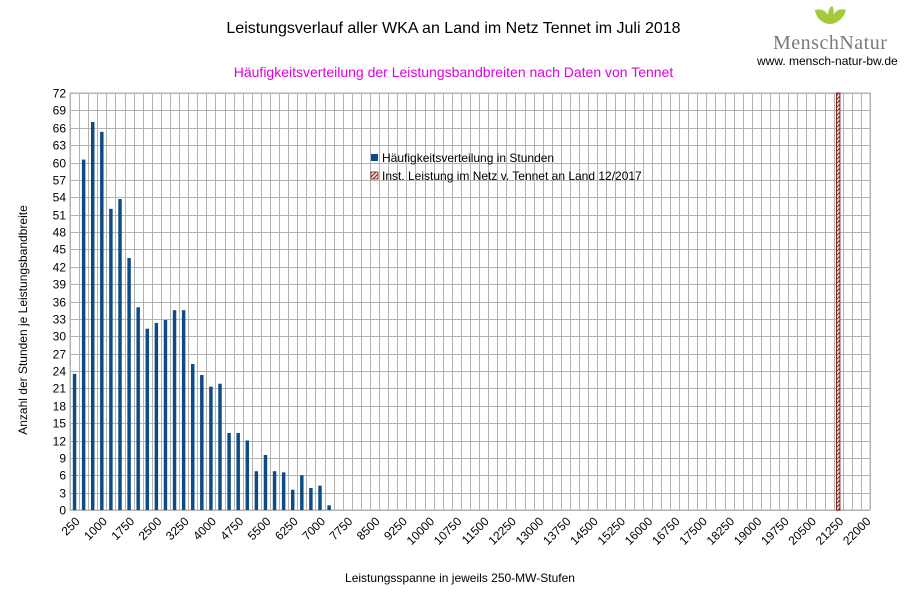 This screenshot has width=907, height=605. Describe the element at coordinates (232, 528) in the screenshot. I see `x-tick-label: 4750` at that location.